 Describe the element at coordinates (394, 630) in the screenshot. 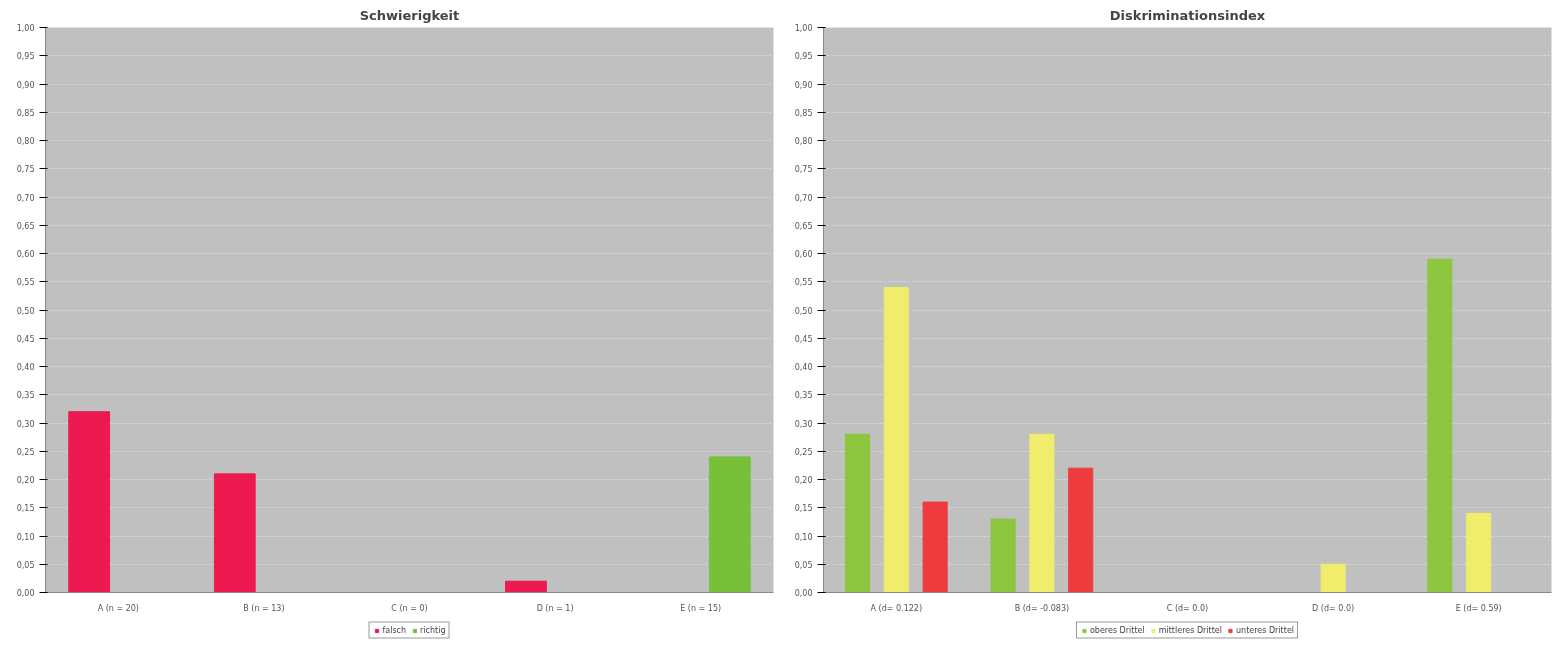

I see `legend-label: falsch` at that location.